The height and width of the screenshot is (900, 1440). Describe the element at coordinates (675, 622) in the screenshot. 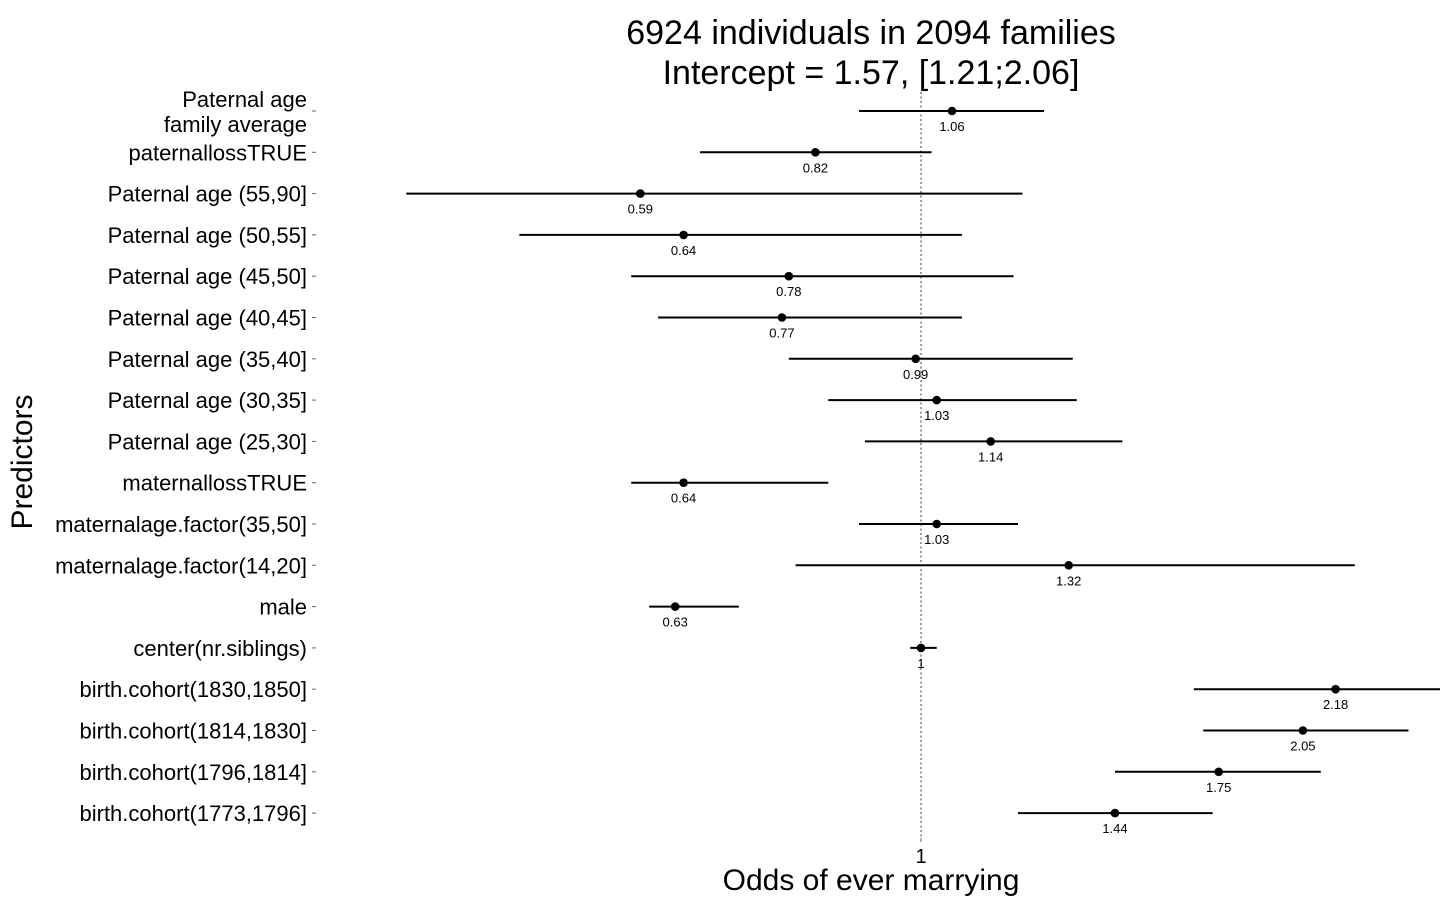

I see `estimate-value-label: 0.63` at that location.